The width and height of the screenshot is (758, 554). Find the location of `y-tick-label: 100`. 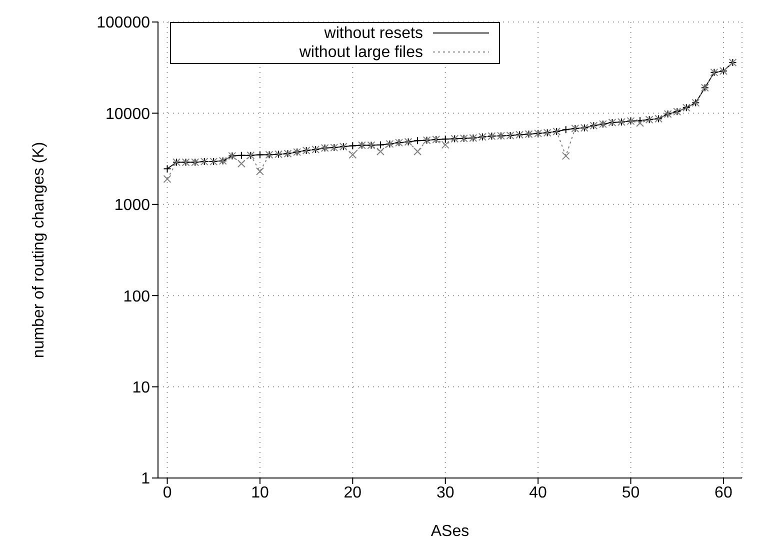

y-tick-label: 100 is located at coordinates (136, 297).